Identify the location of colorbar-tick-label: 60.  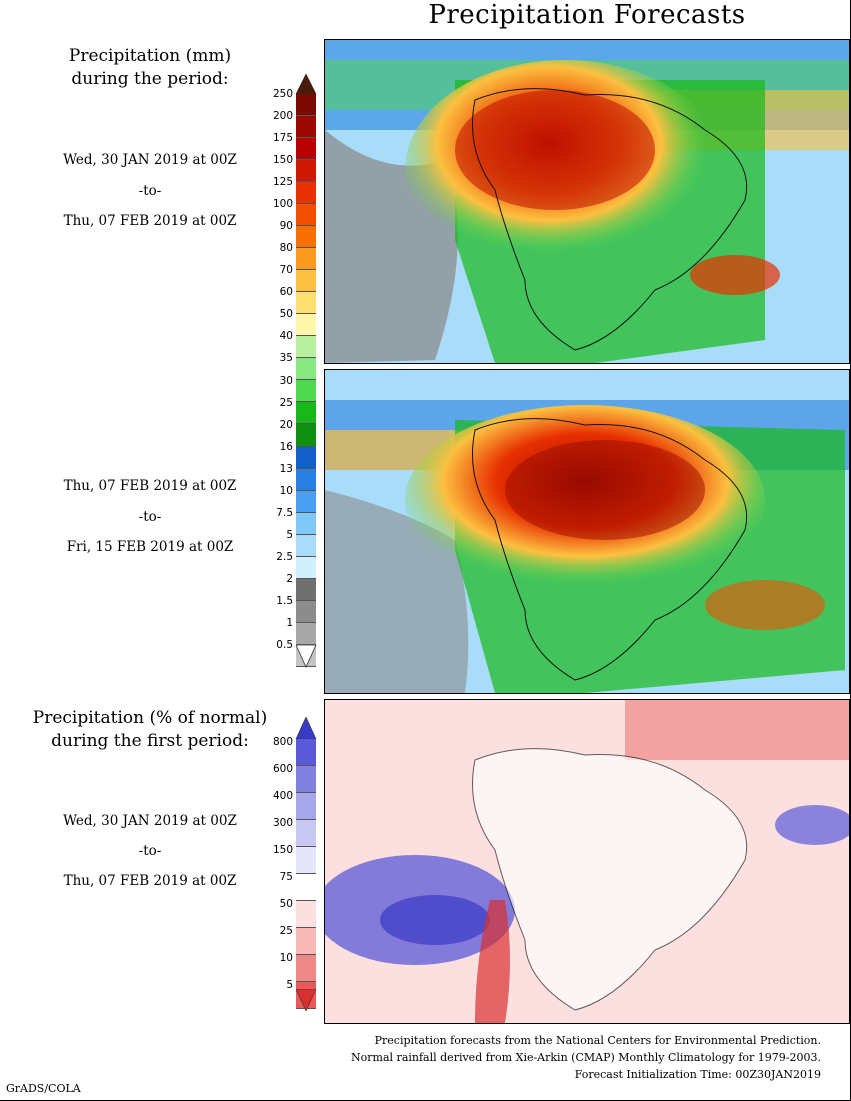
(286, 292).